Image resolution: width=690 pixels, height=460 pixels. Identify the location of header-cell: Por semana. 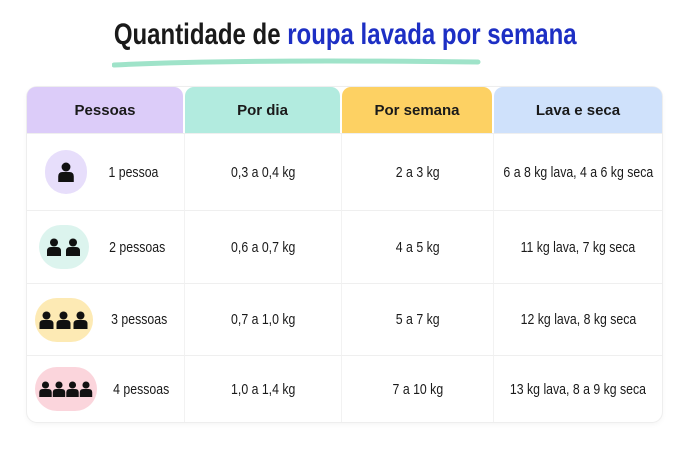
(417, 110).